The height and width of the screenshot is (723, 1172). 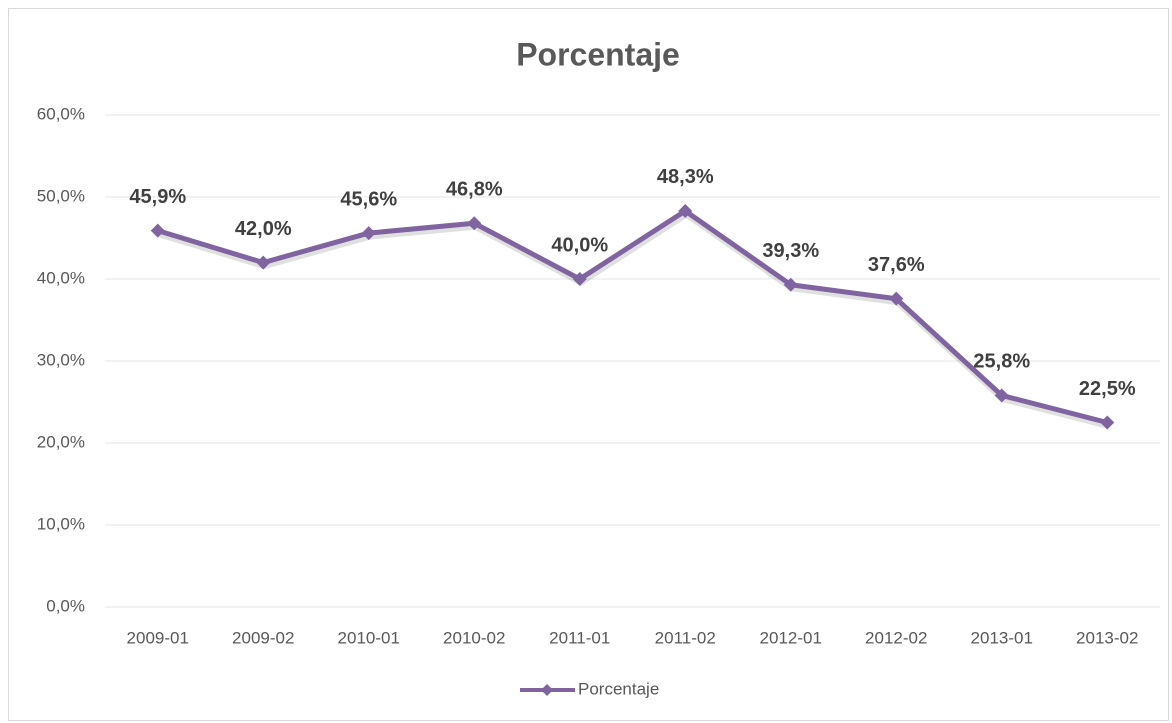 What do you see at coordinates (65, 605) in the screenshot?
I see `y-tick-label: 0,0%` at bounding box center [65, 605].